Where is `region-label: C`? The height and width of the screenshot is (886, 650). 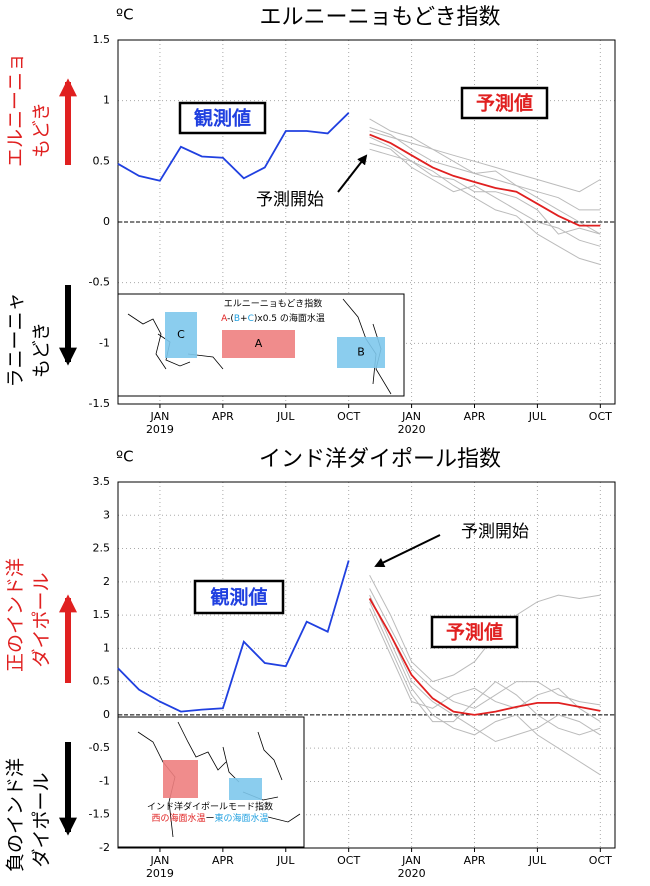 region-label: C is located at coordinates (181, 334).